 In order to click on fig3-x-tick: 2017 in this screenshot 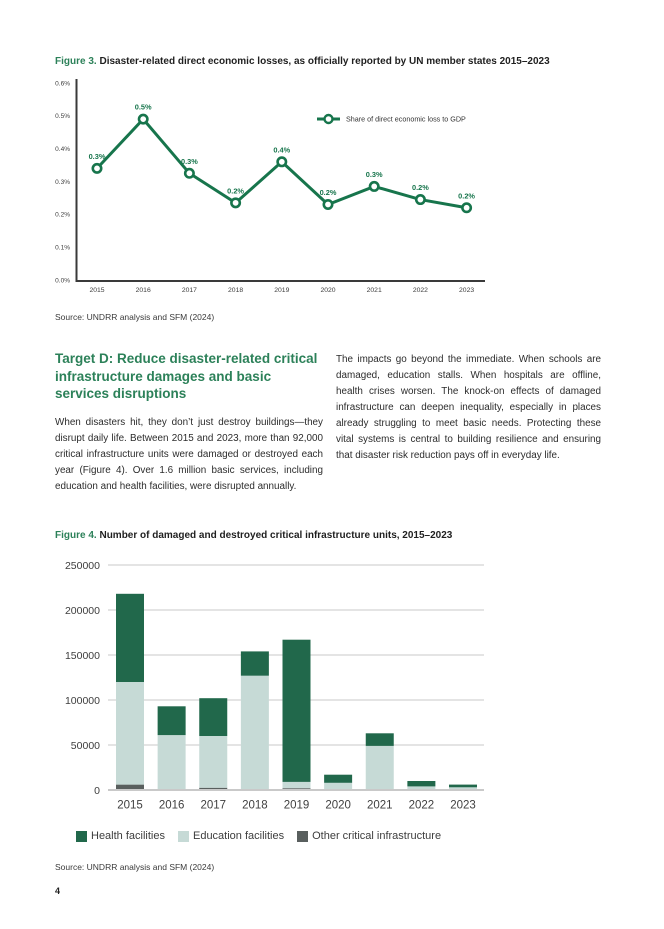, I will do `click(189, 290)`.